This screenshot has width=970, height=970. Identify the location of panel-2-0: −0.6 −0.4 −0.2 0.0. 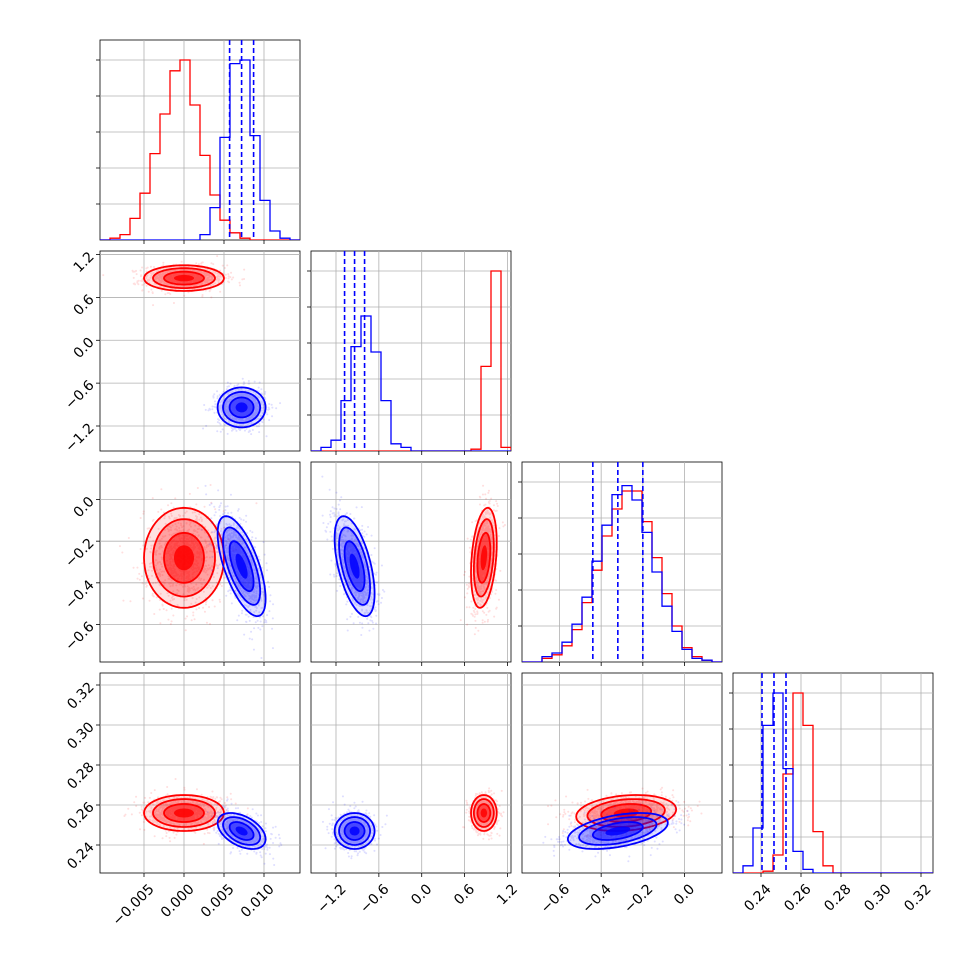
(181, 563).